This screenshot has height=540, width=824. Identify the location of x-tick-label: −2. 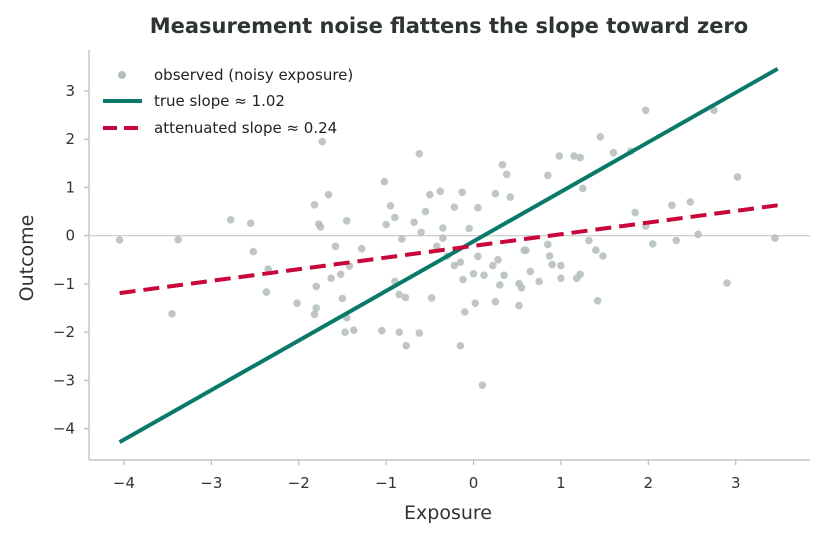
(299, 483).